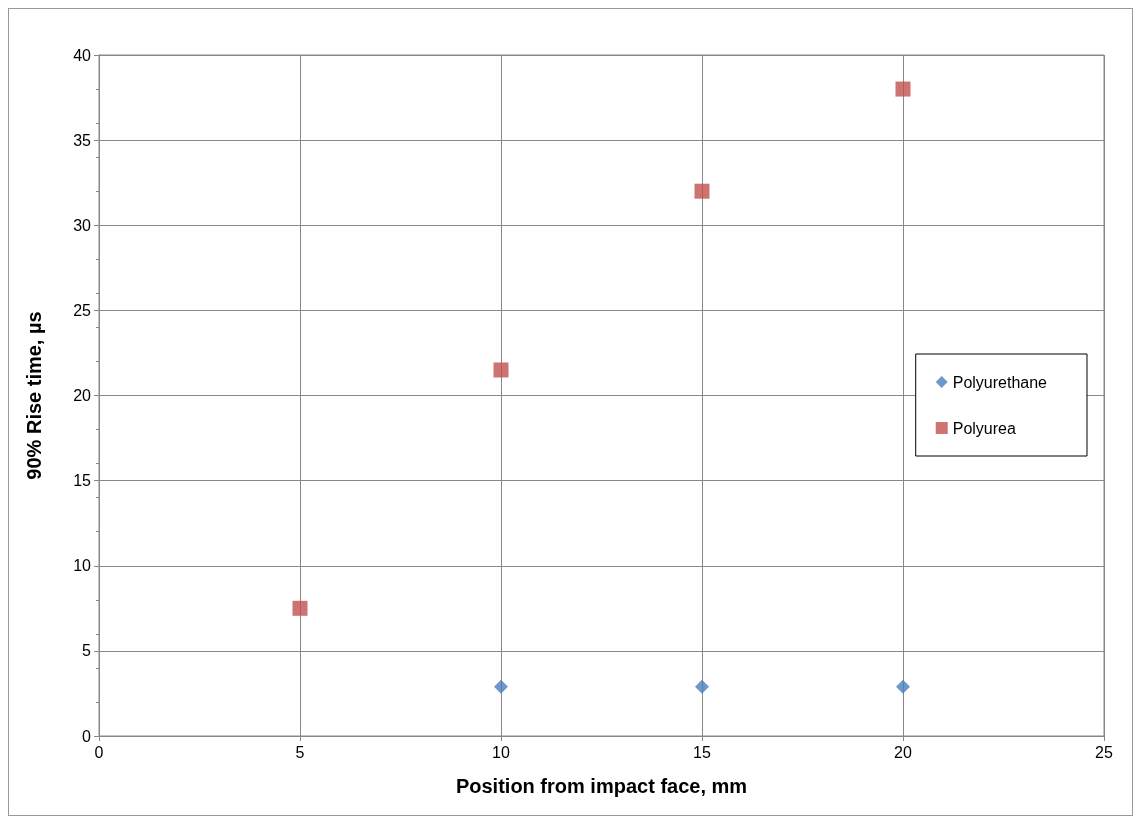 This screenshot has height=824, width=1141. Describe the element at coordinates (501, 752) in the screenshot. I see `x-tick-label: 10` at that location.